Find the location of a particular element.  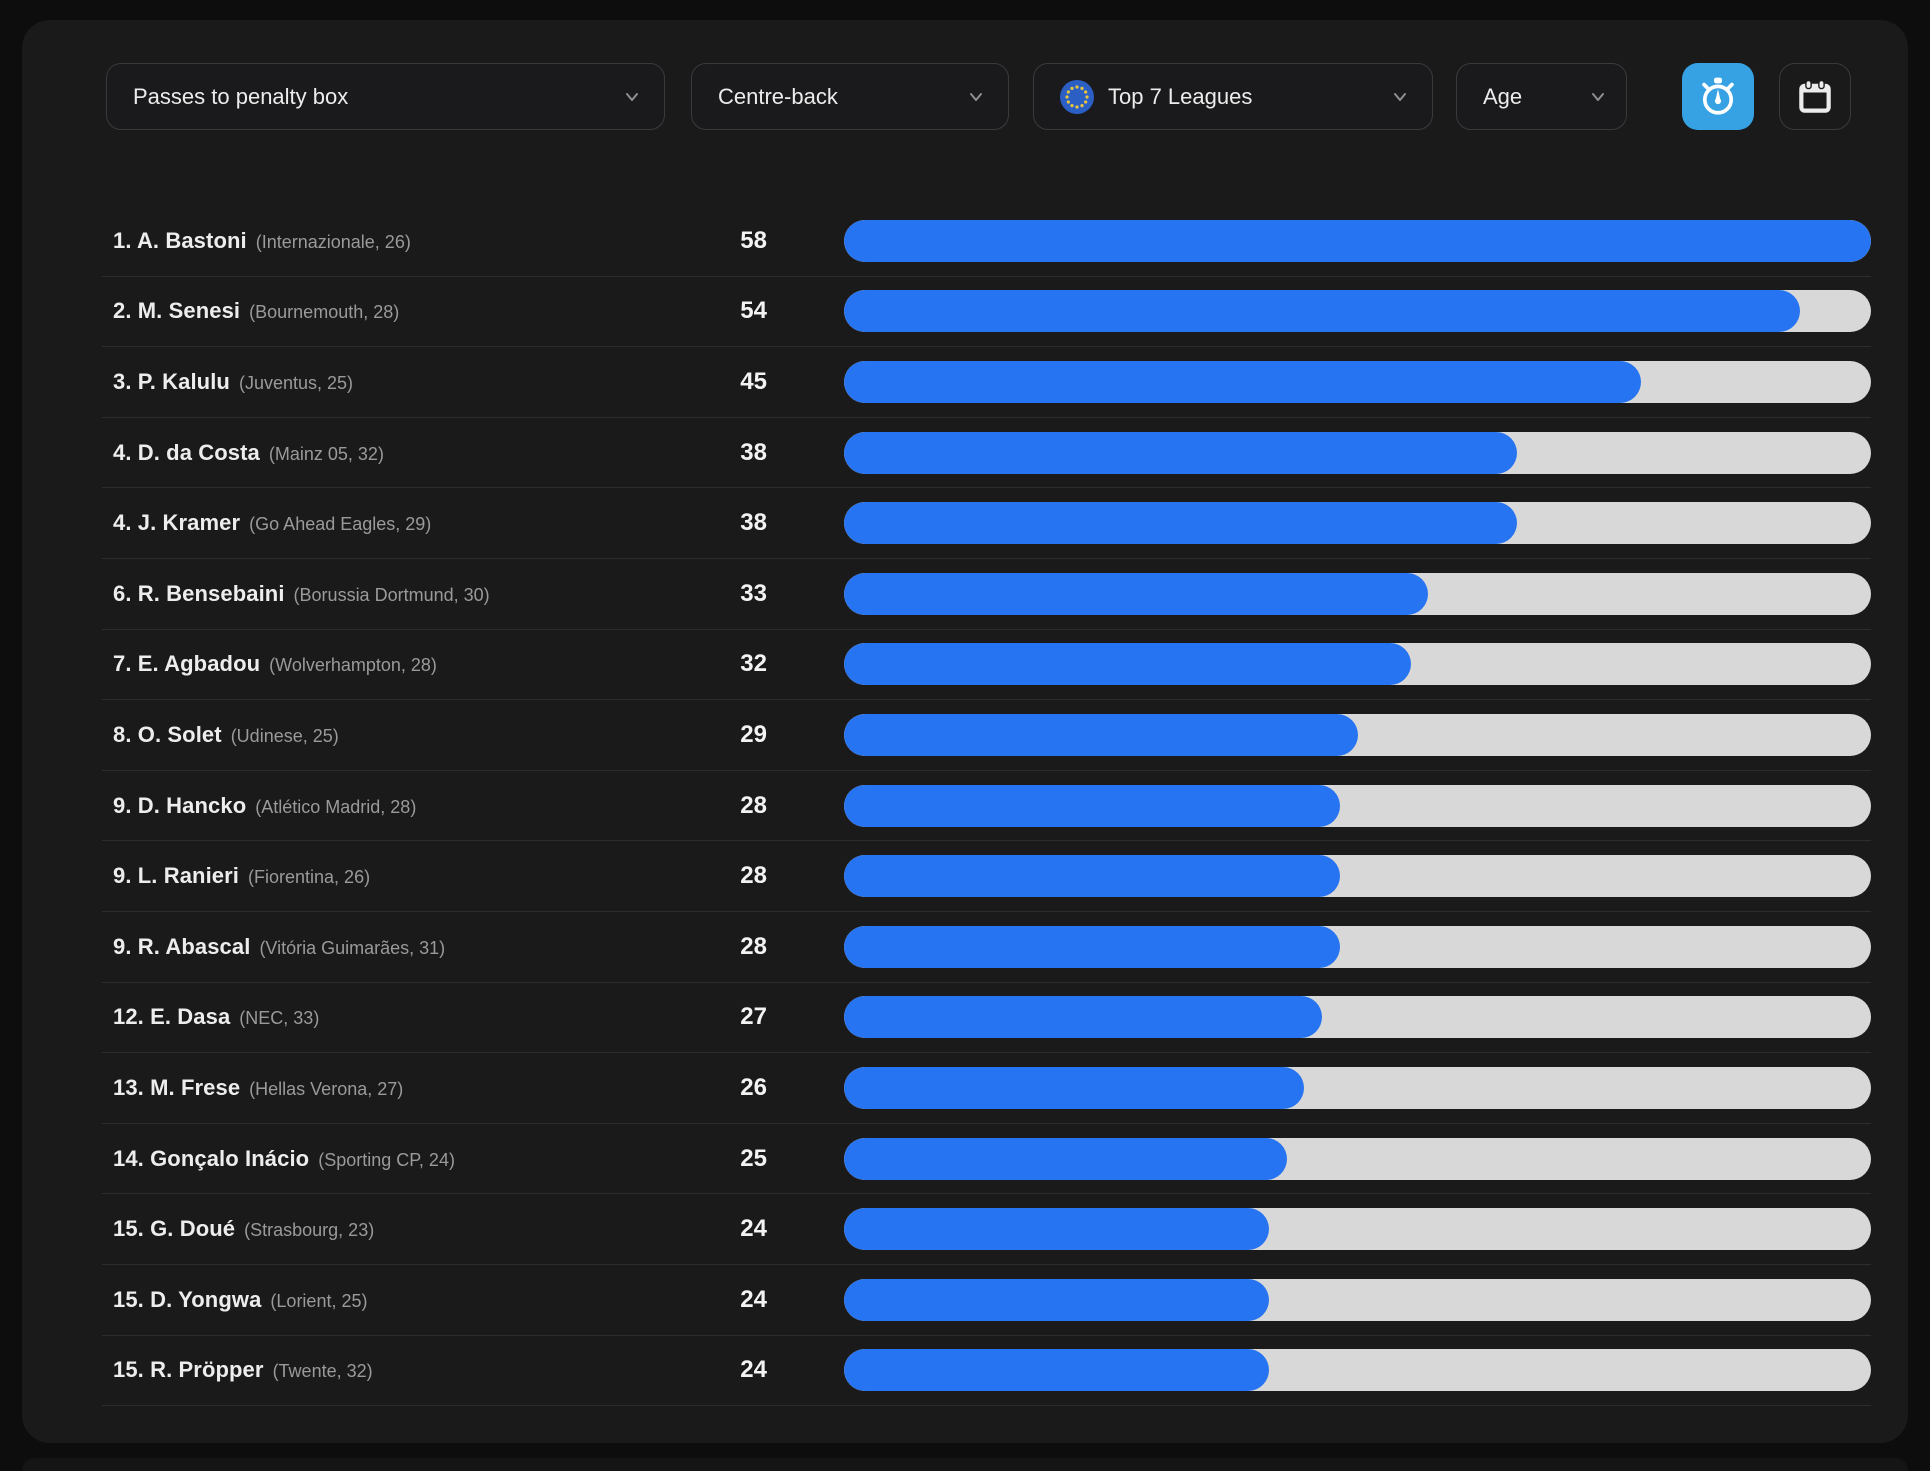

player-row: 2. M. Senesi (Bournemouth, 28) 54 is located at coordinates (986, 312).